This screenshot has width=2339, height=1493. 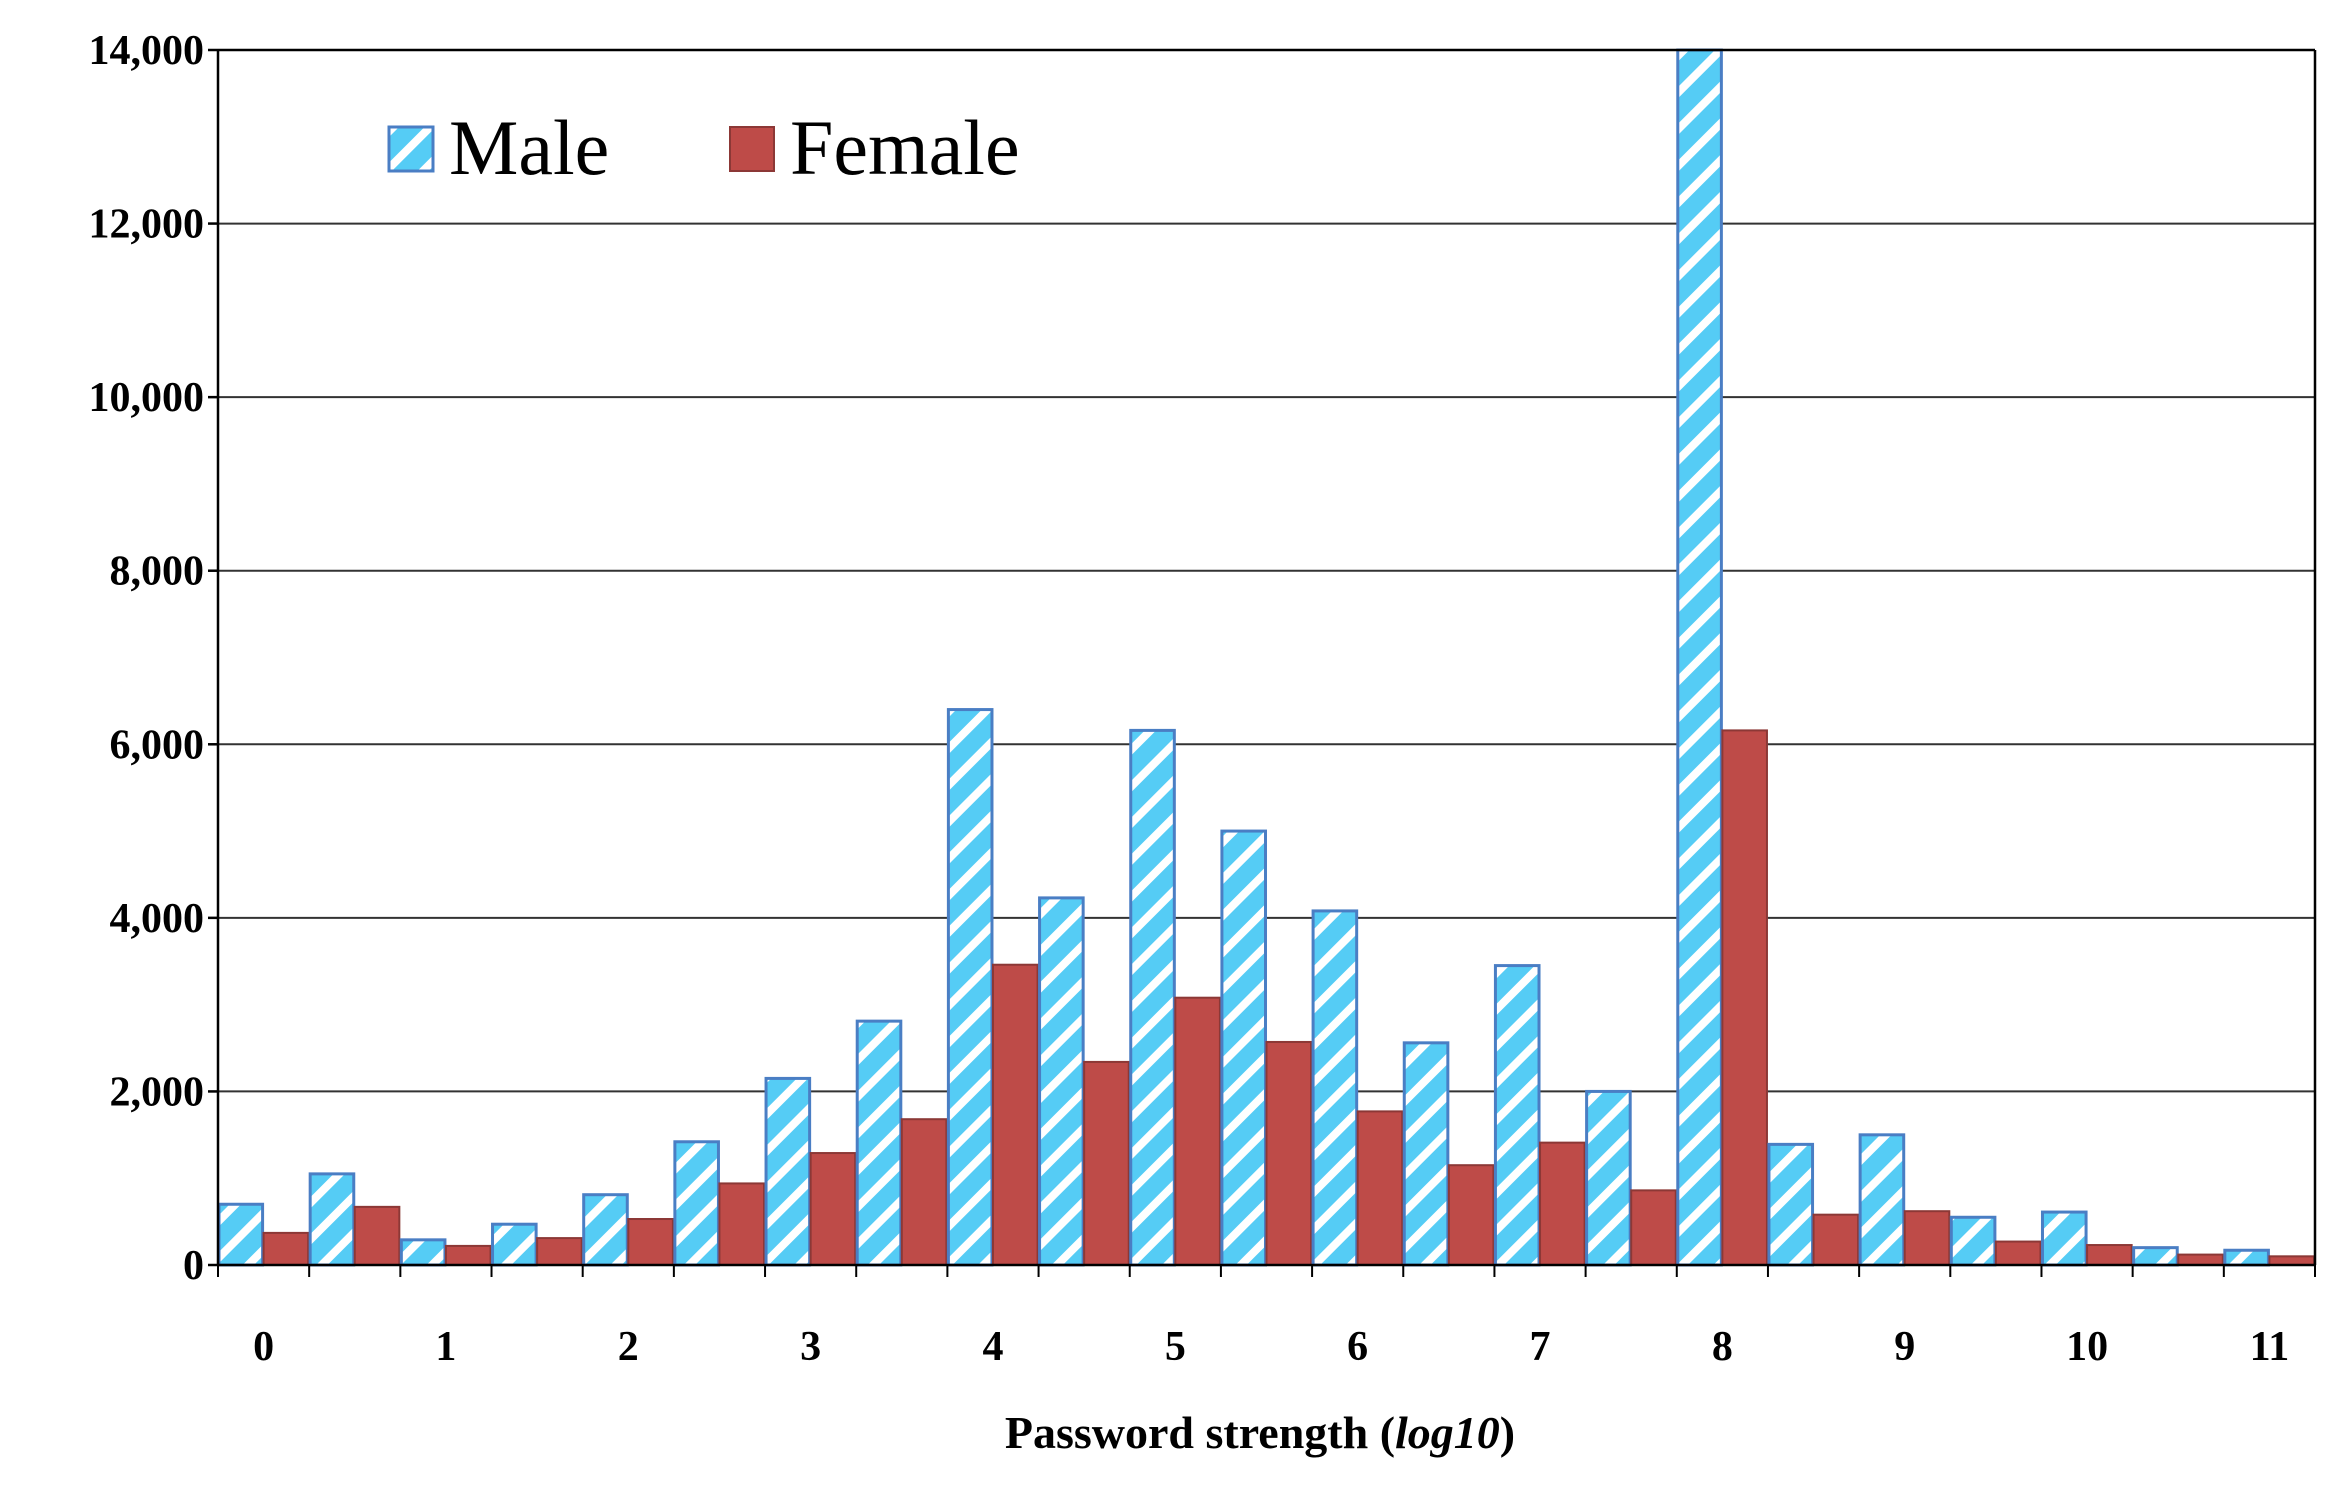 What do you see at coordinates (1540, 1347) in the screenshot?
I see `x-tick-label: 7` at bounding box center [1540, 1347].